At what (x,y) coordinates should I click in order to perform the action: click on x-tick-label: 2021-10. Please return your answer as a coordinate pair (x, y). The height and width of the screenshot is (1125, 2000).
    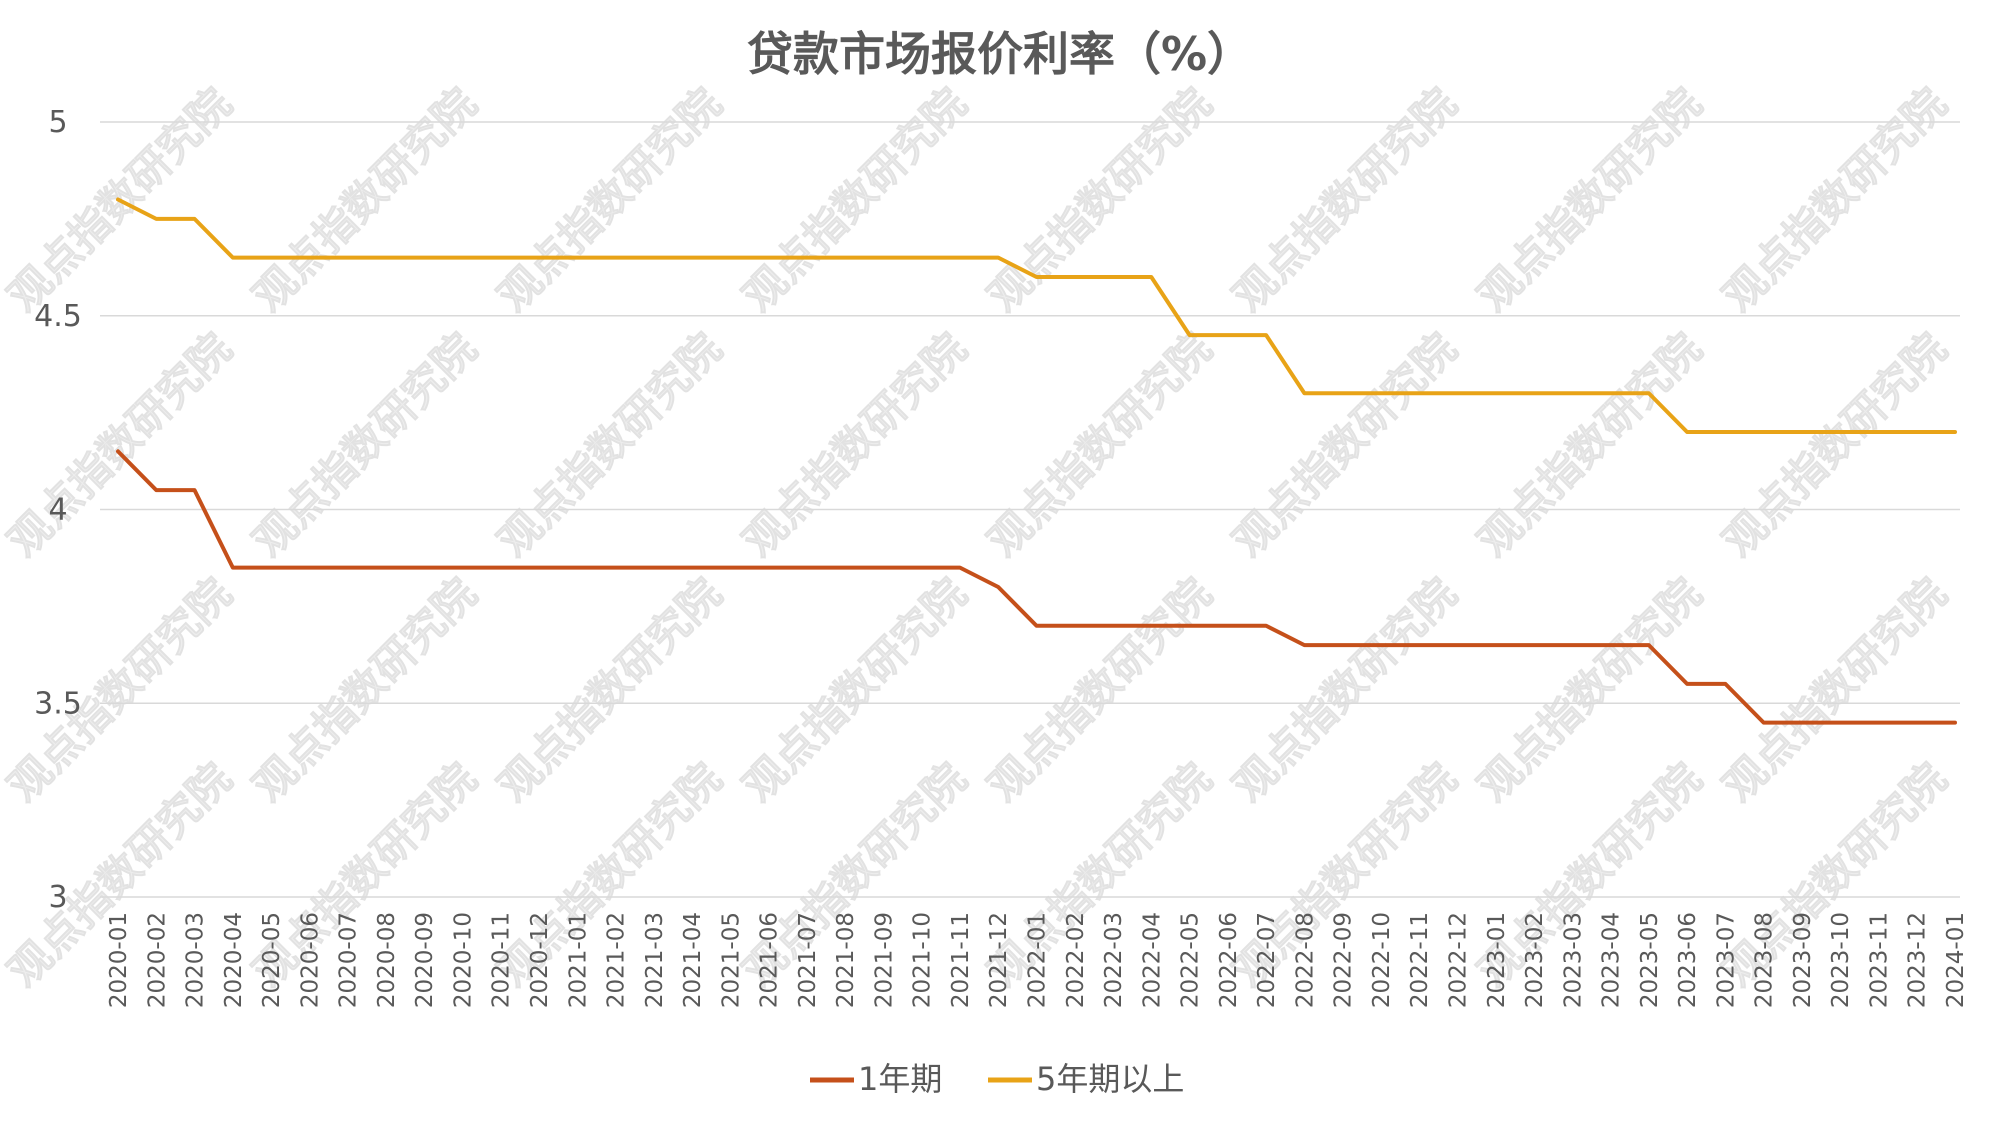
    Looking at the image, I should click on (923, 960).